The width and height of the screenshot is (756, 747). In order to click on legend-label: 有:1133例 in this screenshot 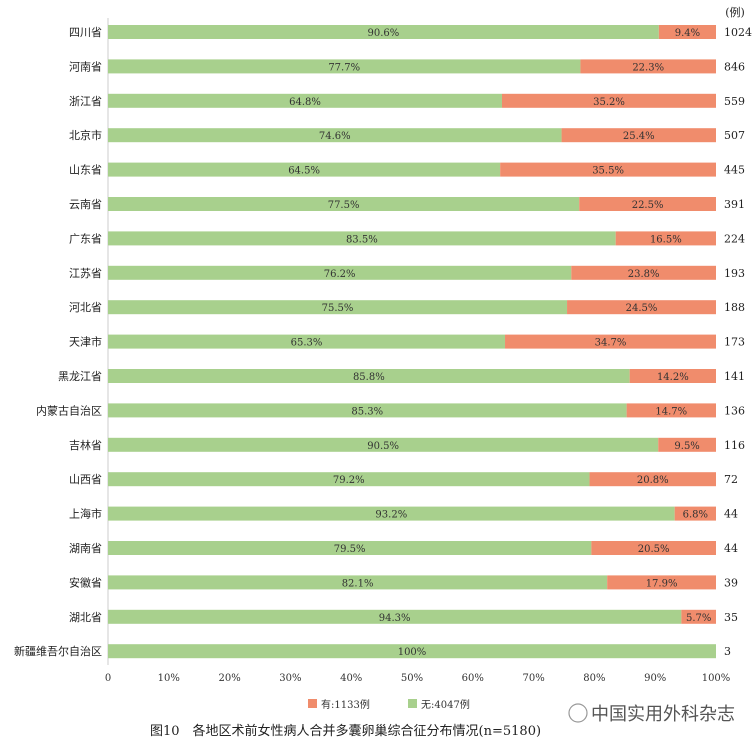, I will do `click(345, 704)`.